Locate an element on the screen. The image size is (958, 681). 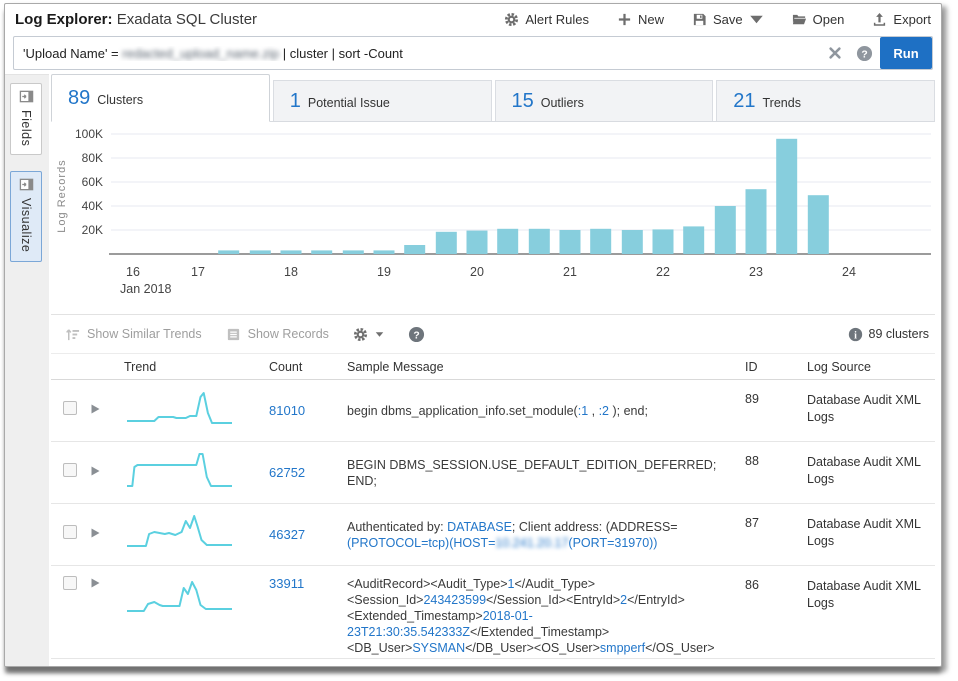
tab-count: 89 is located at coordinates (79, 97).